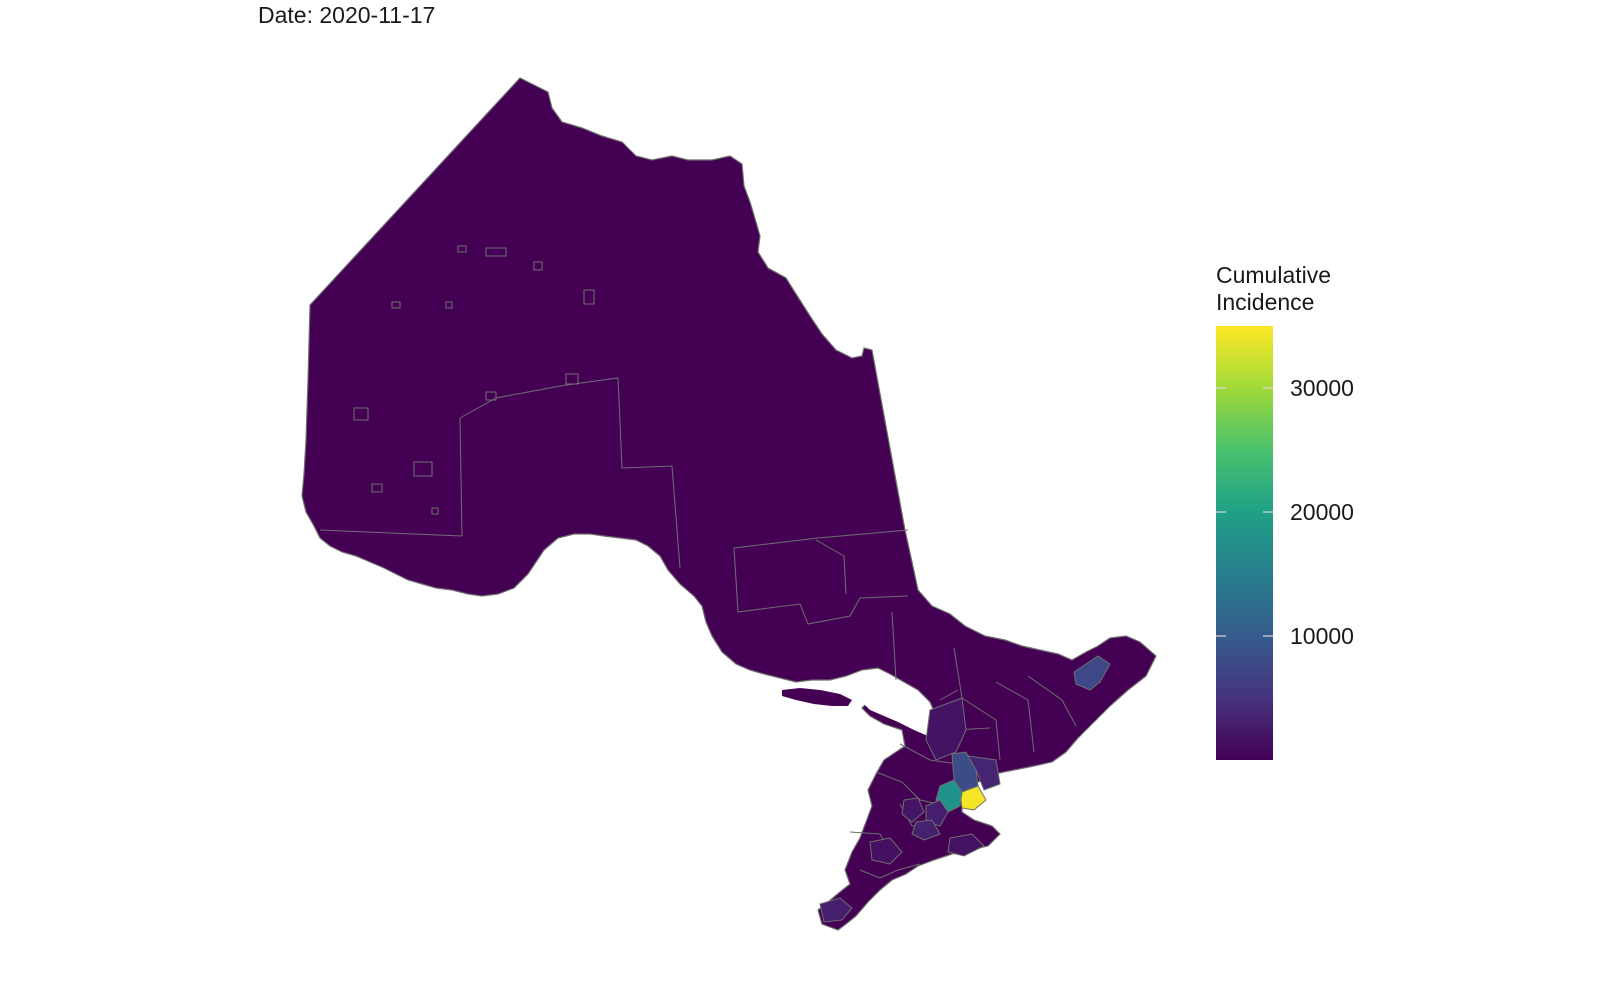 The height and width of the screenshot is (1000, 1600). I want to click on legend-title-line-1: Cumulative, so click(1274, 275).